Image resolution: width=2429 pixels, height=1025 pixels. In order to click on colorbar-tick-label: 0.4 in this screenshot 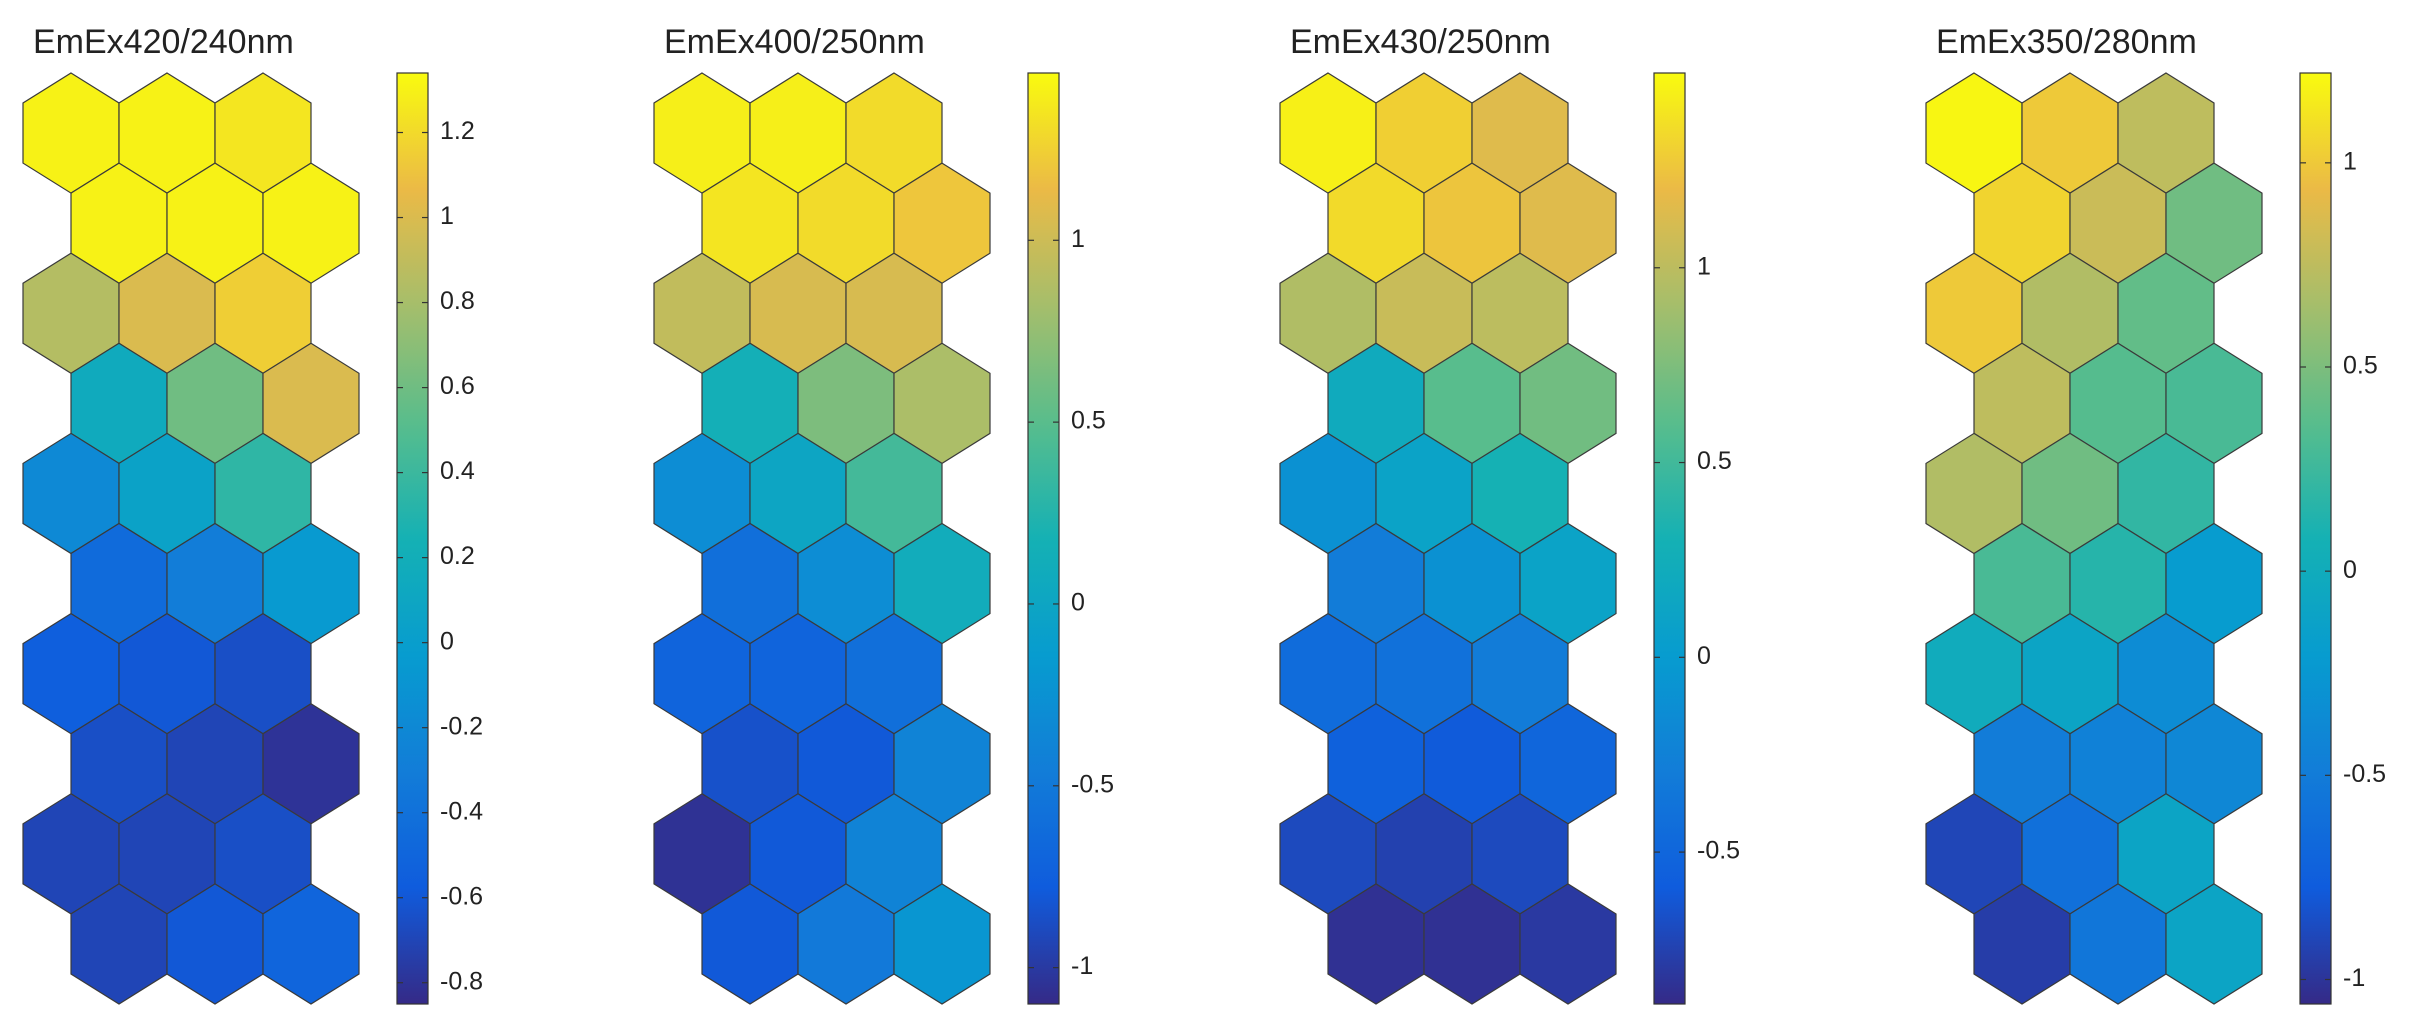, I will do `click(457, 471)`.